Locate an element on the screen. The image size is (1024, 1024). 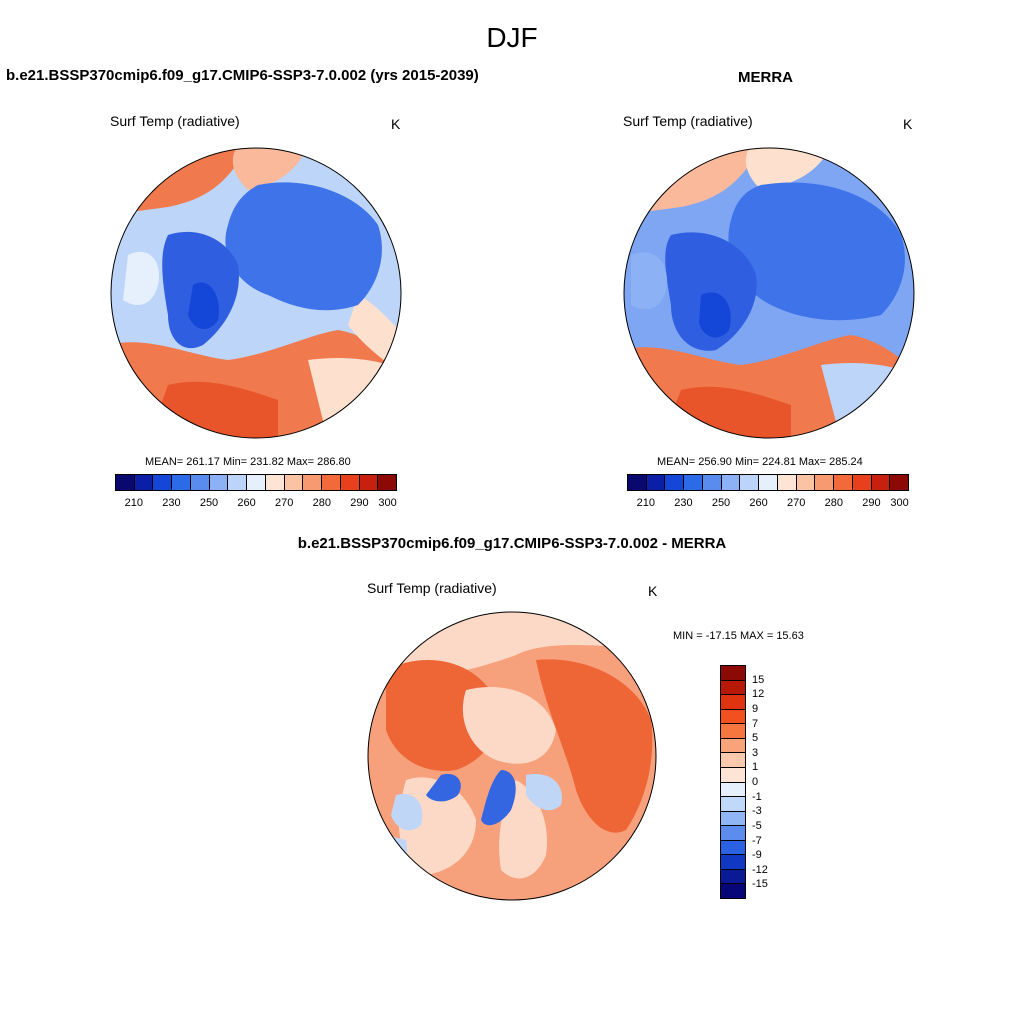
colorbar-tick-label: -15 is located at coordinates (760, 884).